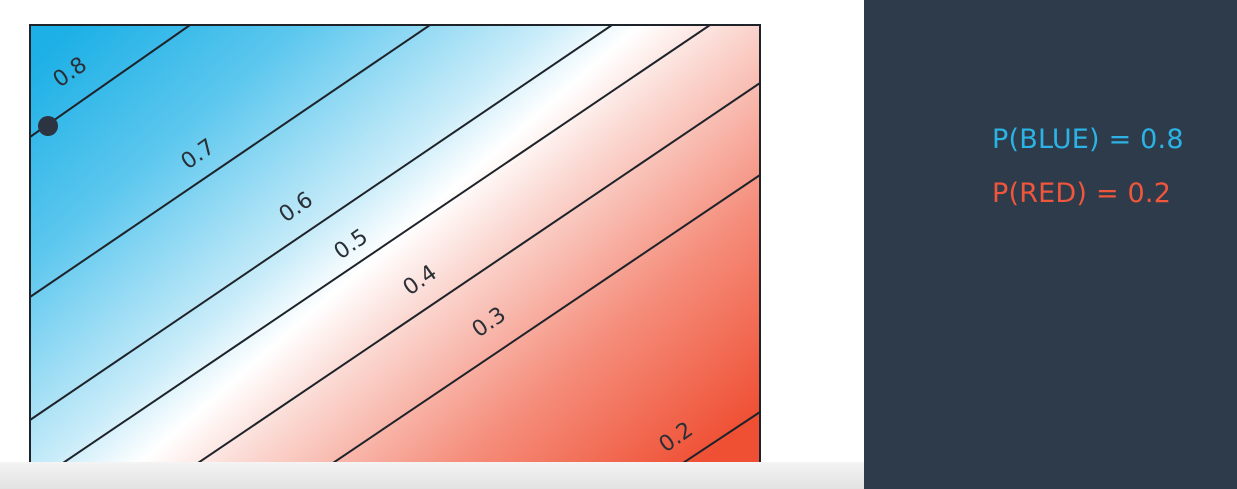 Image resolution: width=1237 pixels, height=489 pixels. What do you see at coordinates (1082, 193) in the screenshot?
I see `red-probability-text: P(RED) = 0.2` at bounding box center [1082, 193].